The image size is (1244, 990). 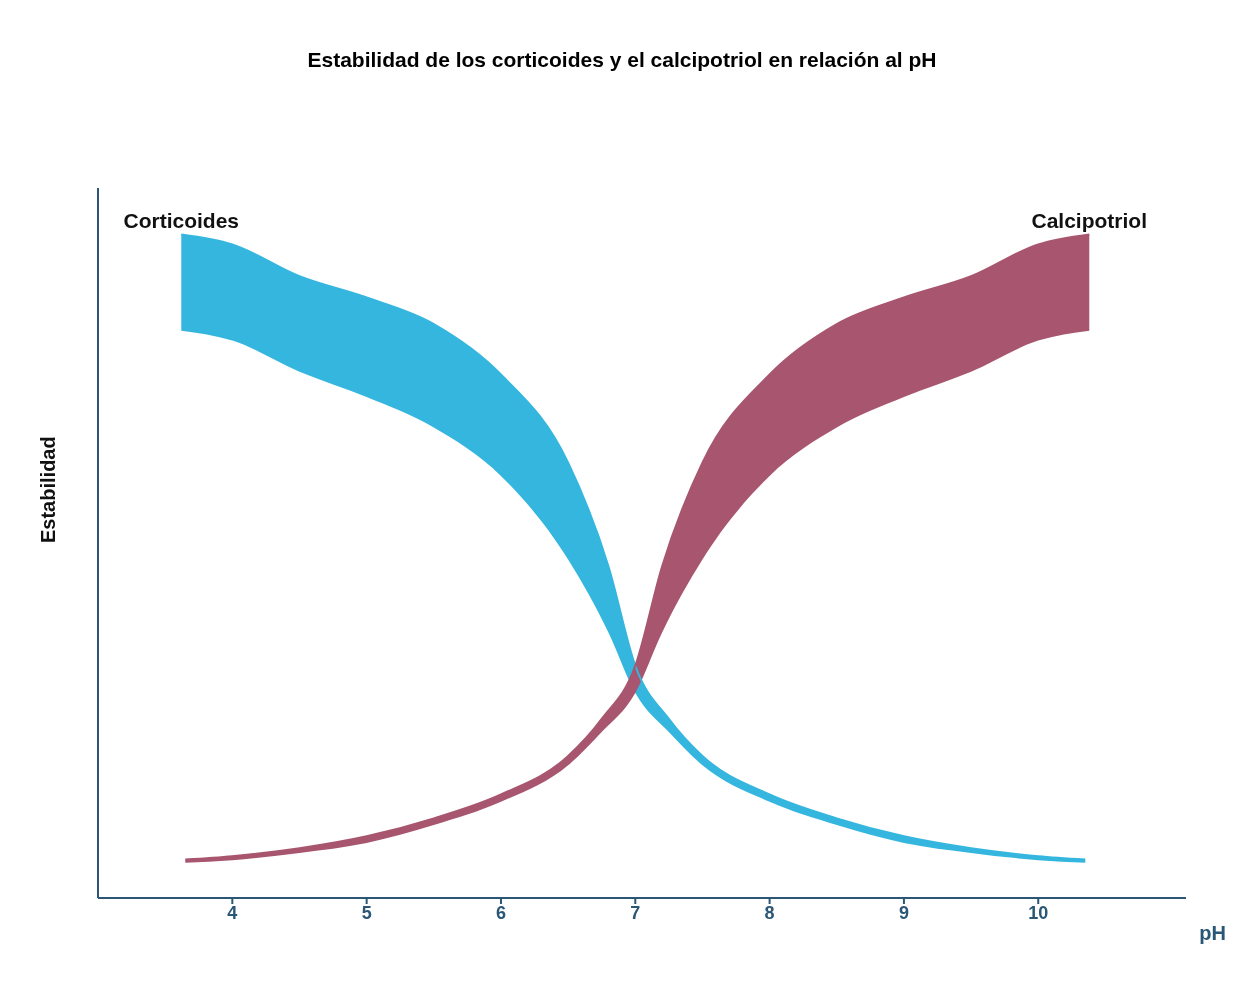 What do you see at coordinates (48, 489) in the screenshot?
I see `y-axis-title: Estabilidad` at bounding box center [48, 489].